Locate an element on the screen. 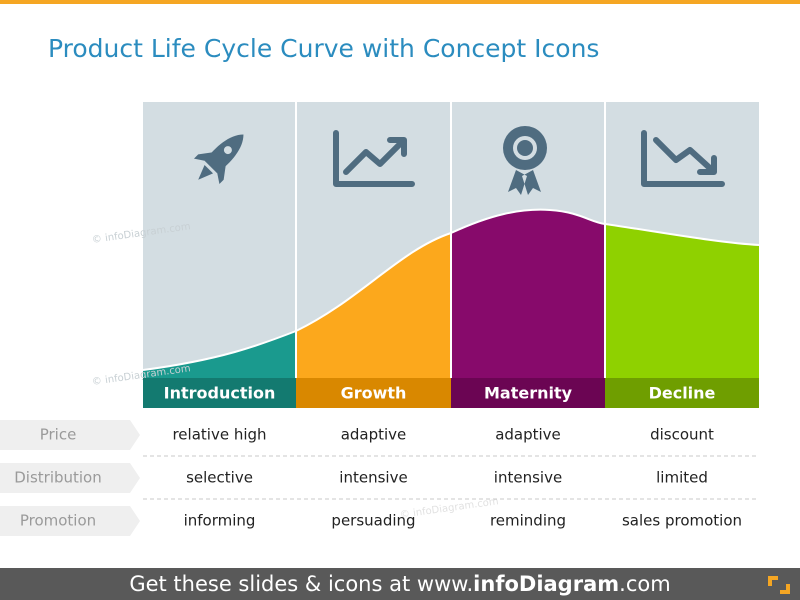  top-bar is located at coordinates (400, 2).